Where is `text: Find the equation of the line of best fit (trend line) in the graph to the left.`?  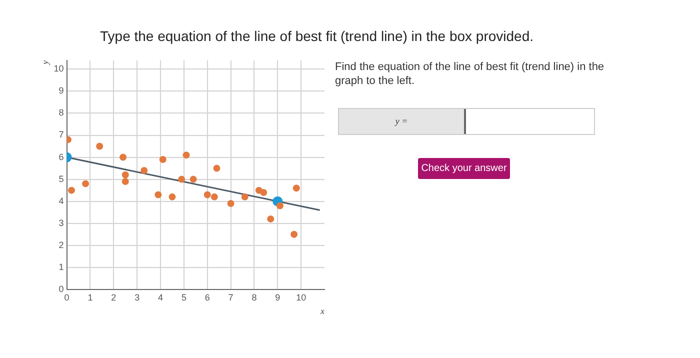 text: Find the equation of the line of best fit (trend line) in the graph to the left. is located at coordinates (470, 74).